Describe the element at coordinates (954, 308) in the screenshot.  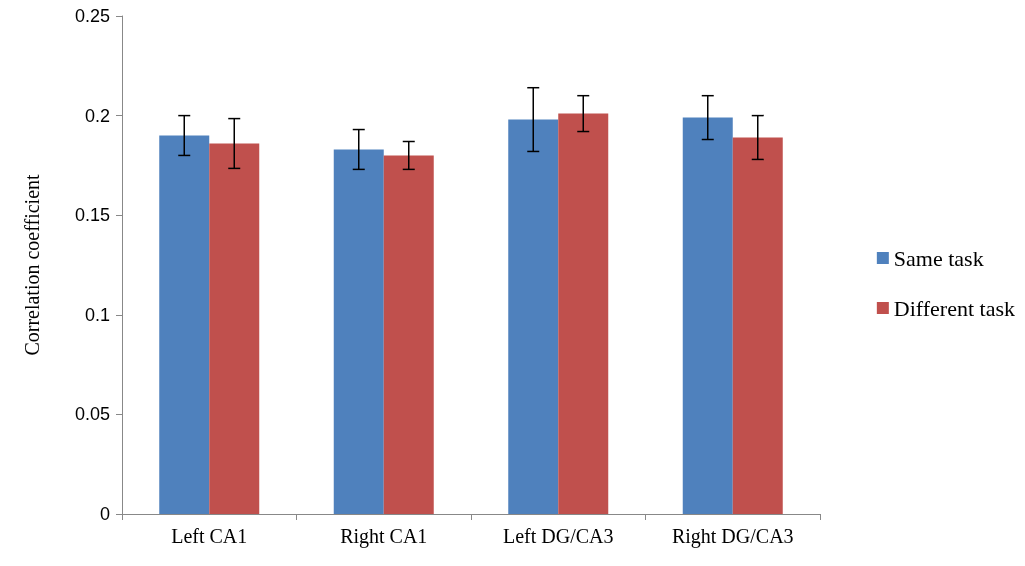
I see `legend-label: Different task` at that location.